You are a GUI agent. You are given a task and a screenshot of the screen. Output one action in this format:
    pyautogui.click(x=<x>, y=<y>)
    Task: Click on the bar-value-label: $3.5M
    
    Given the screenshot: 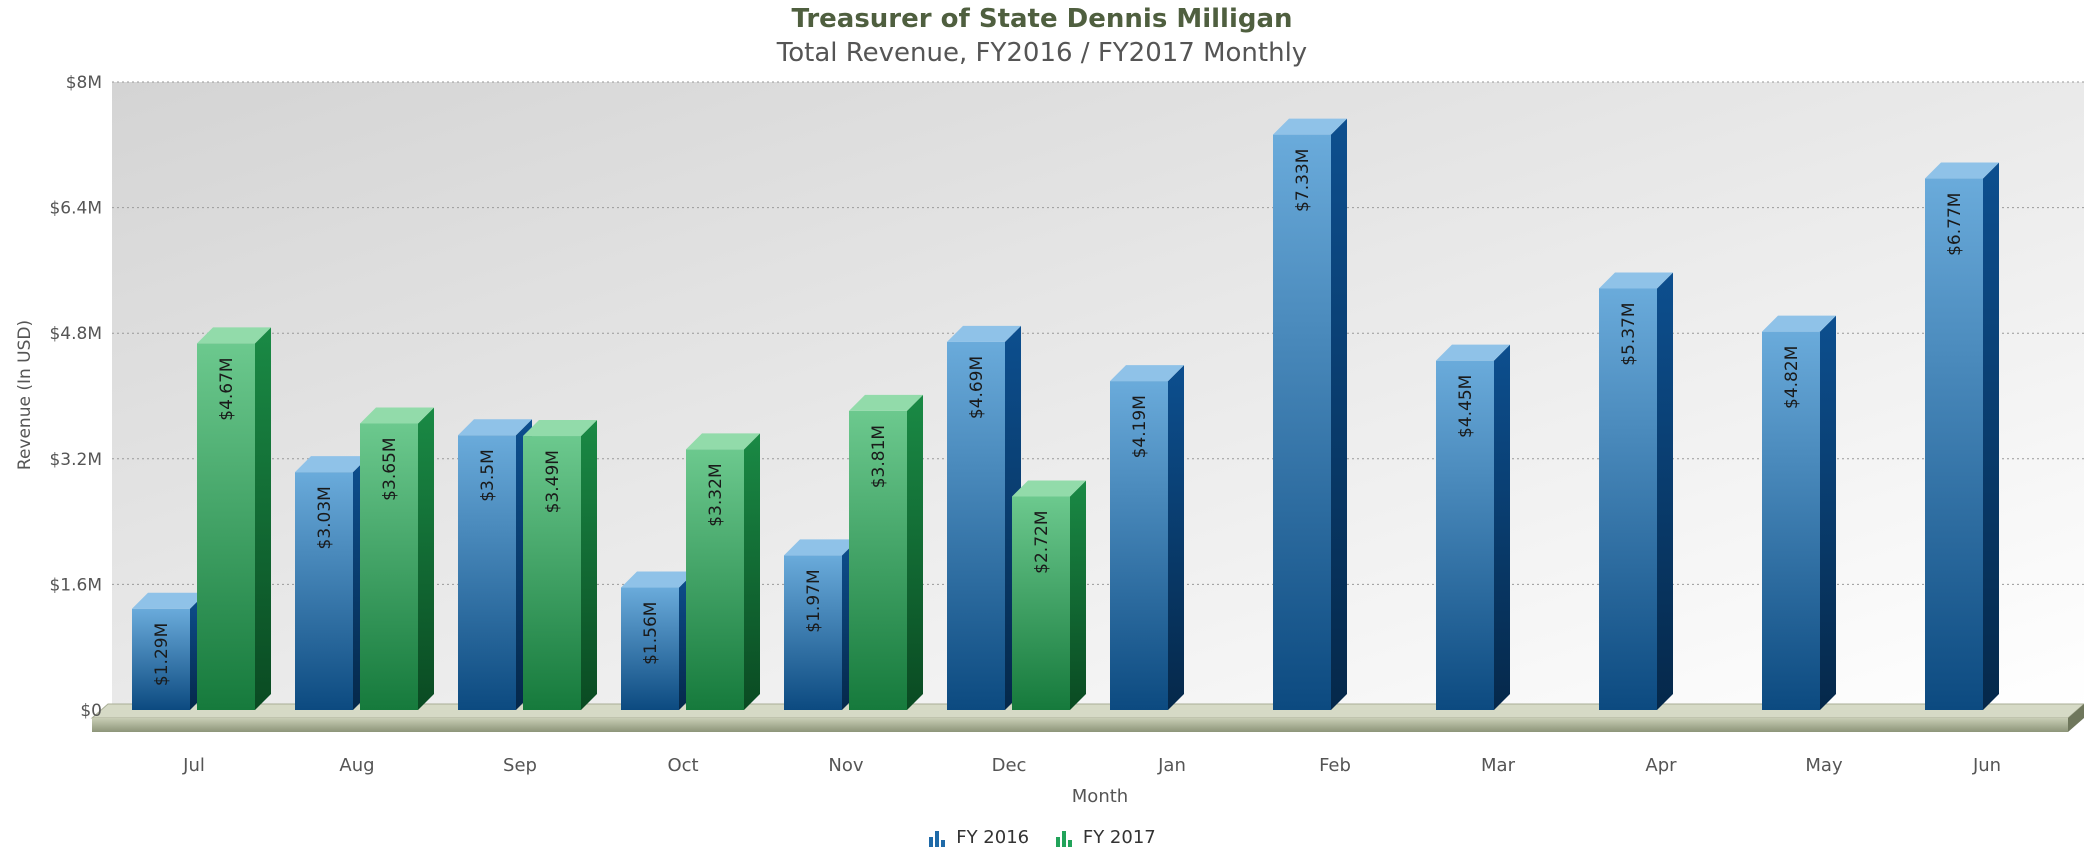 What is the action you would take?
    pyautogui.click(x=488, y=475)
    